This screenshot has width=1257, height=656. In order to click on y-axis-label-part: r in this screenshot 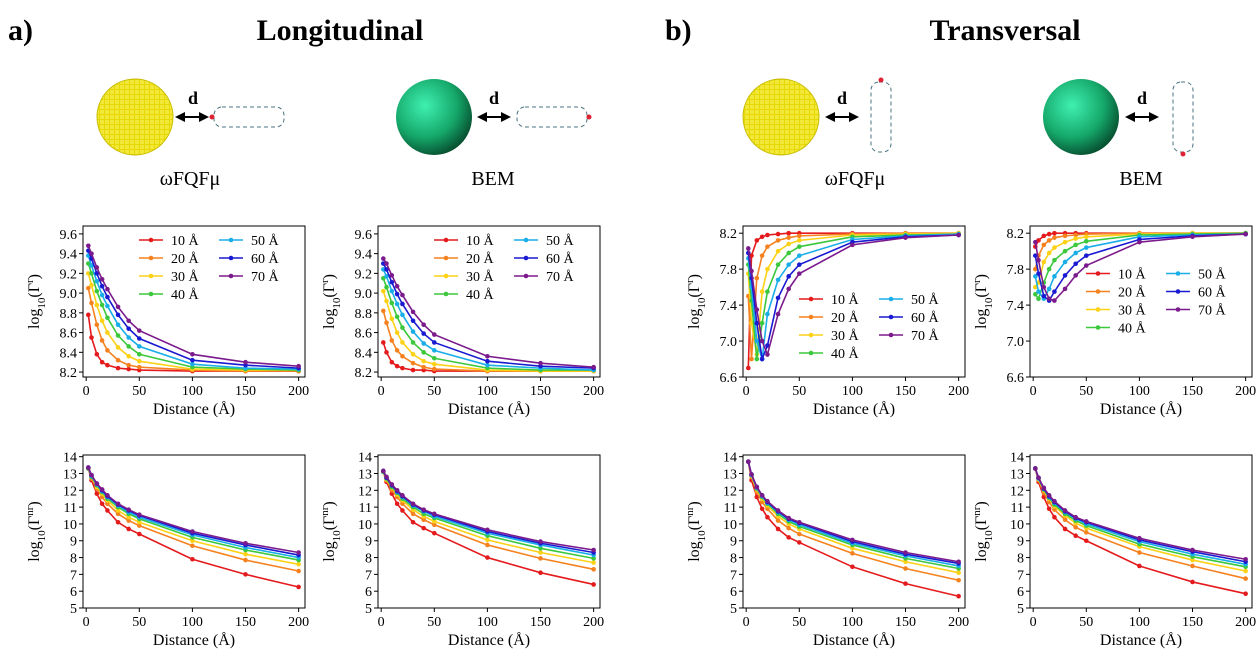, I will do `click(30, 281)`.